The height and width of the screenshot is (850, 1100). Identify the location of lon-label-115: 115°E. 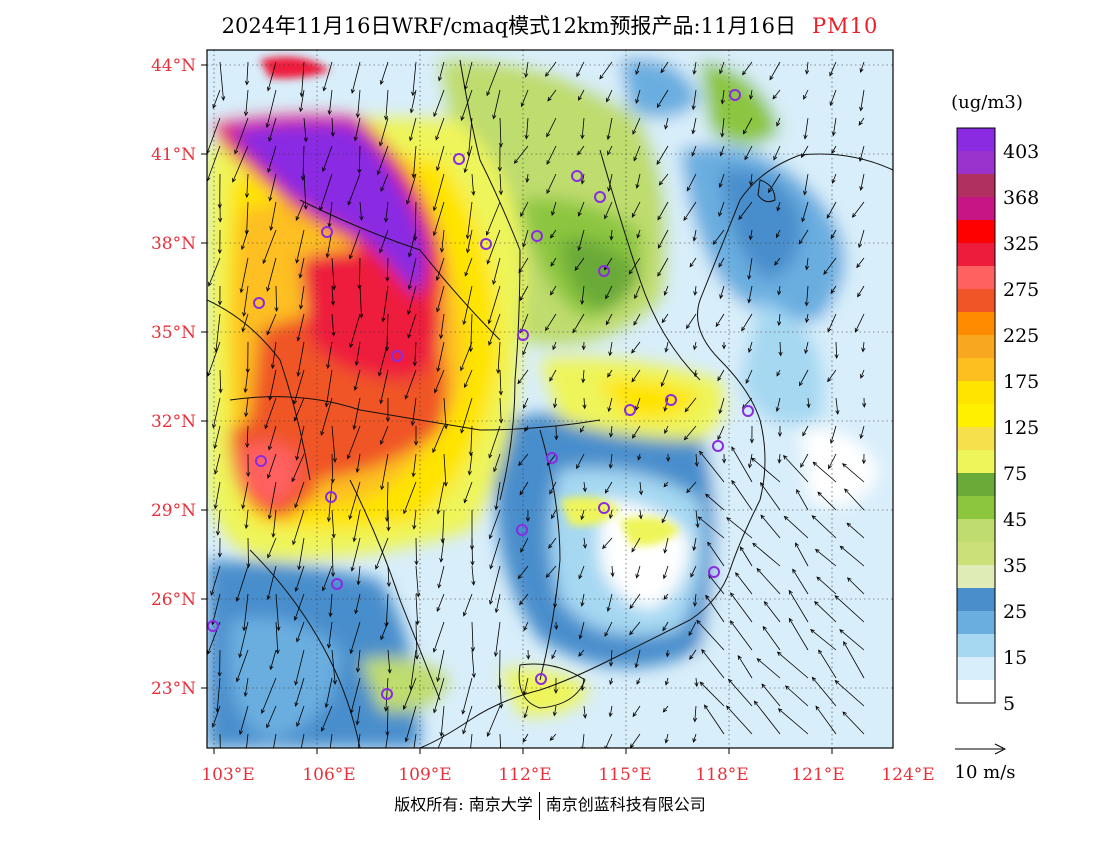
(624, 775).